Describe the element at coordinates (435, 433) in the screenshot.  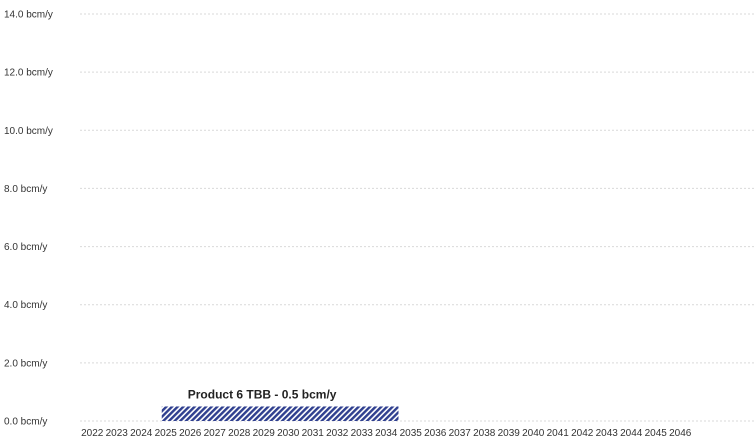
I see `x-tick-label: 2036` at that location.